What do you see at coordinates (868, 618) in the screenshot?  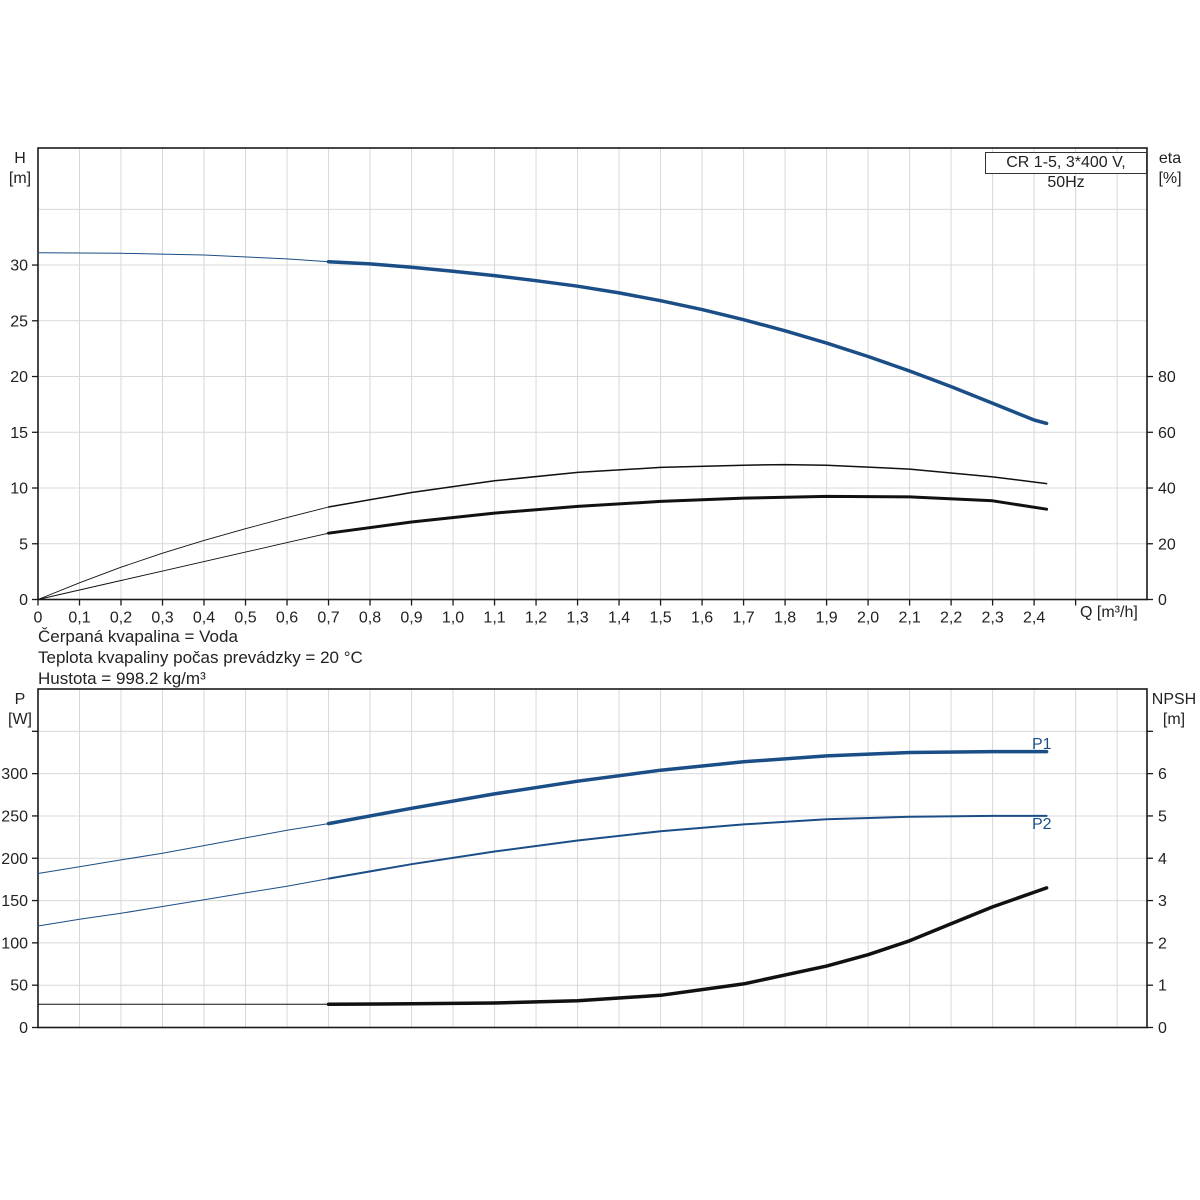 I see `svg-text: 2,0` at bounding box center [868, 618].